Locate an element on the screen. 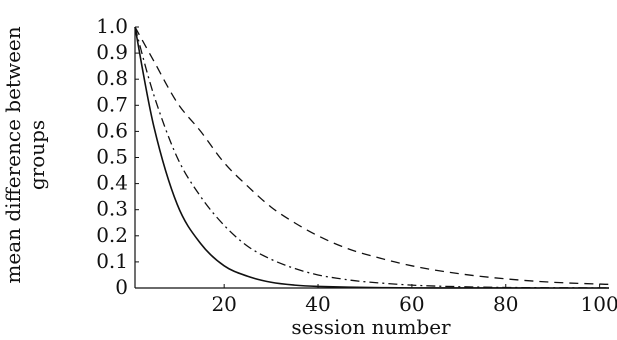 The image size is (617, 340). x-tick-label: 40 is located at coordinates (317, 304).